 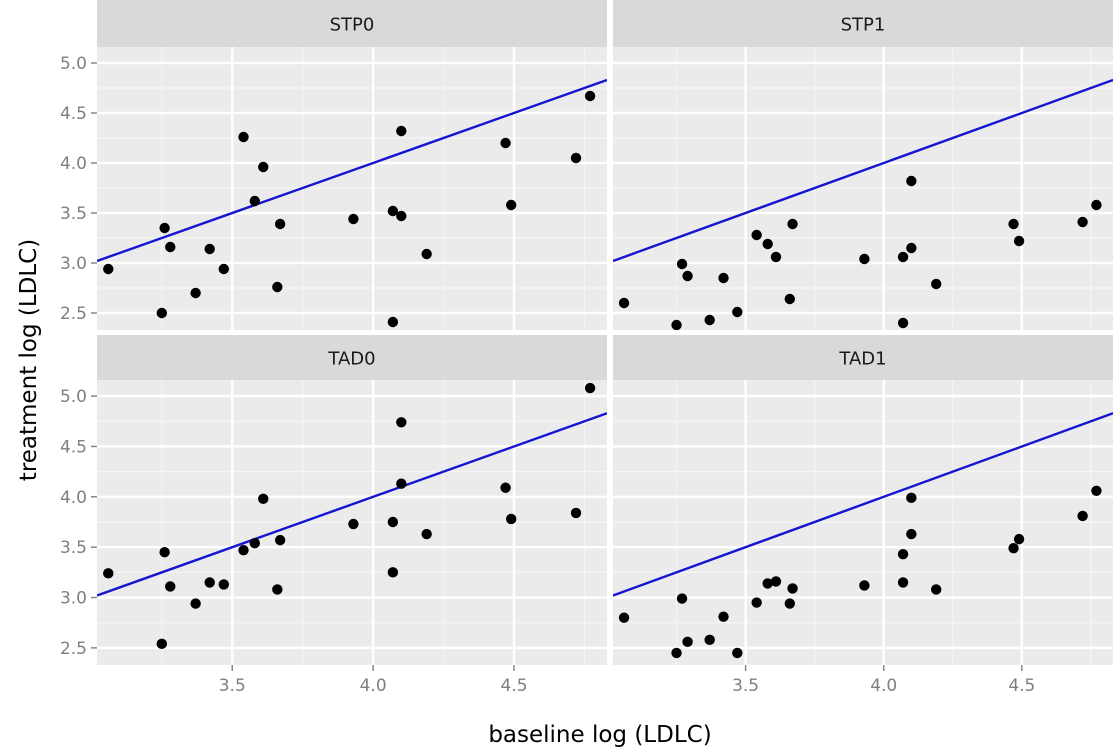 I want to click on x-tick-label: 4.5, so click(x=1021, y=686).